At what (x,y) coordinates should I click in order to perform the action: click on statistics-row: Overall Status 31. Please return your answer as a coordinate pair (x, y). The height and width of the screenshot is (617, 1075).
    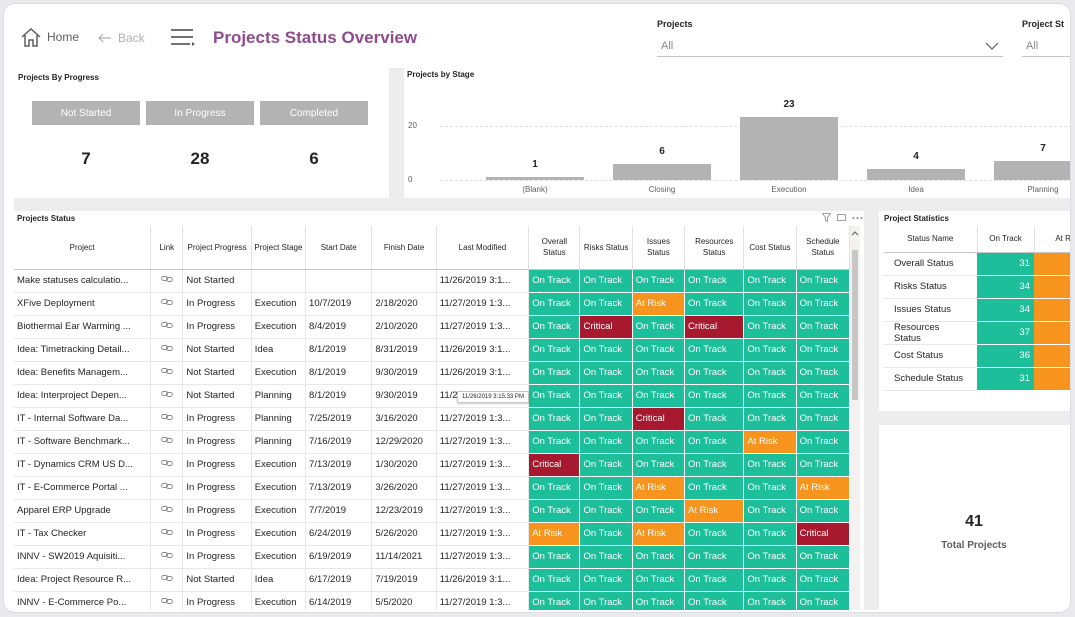
    Looking at the image, I should click on (977, 264).